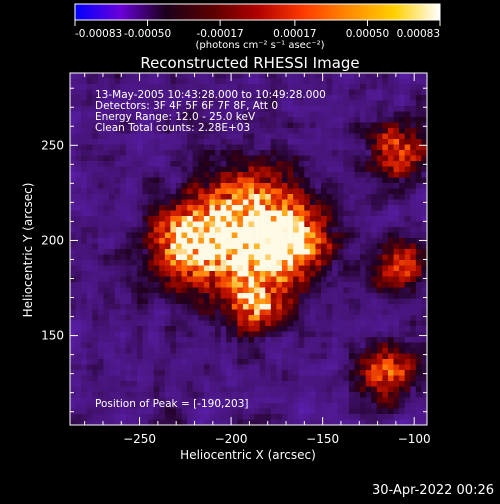  I want to click on colorbar-unit-label: (photons cm⁻² s⁻¹ asec⁻²), so click(259, 45).